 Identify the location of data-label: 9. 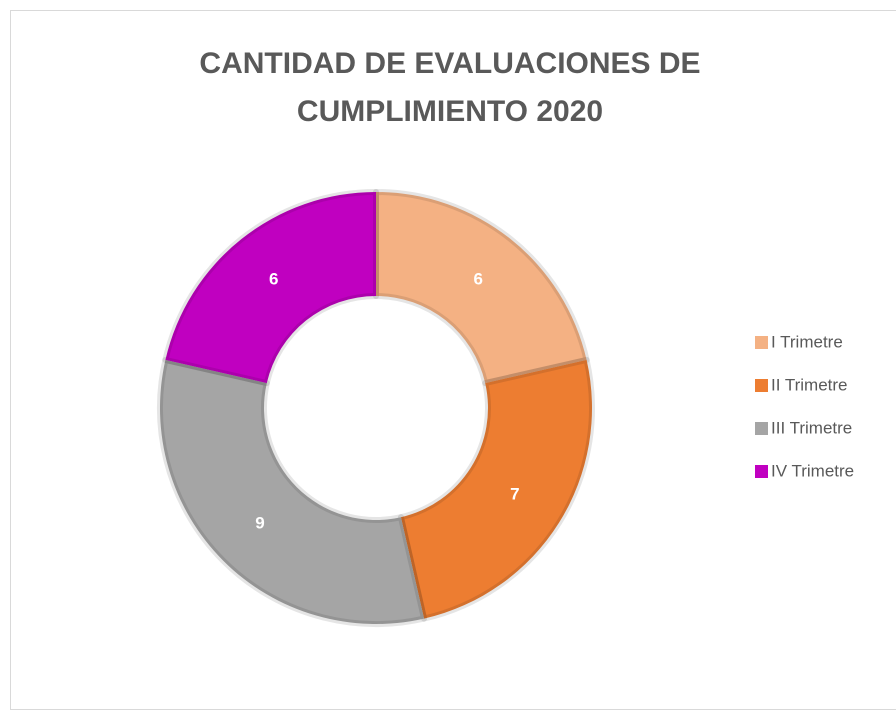
(259, 522).